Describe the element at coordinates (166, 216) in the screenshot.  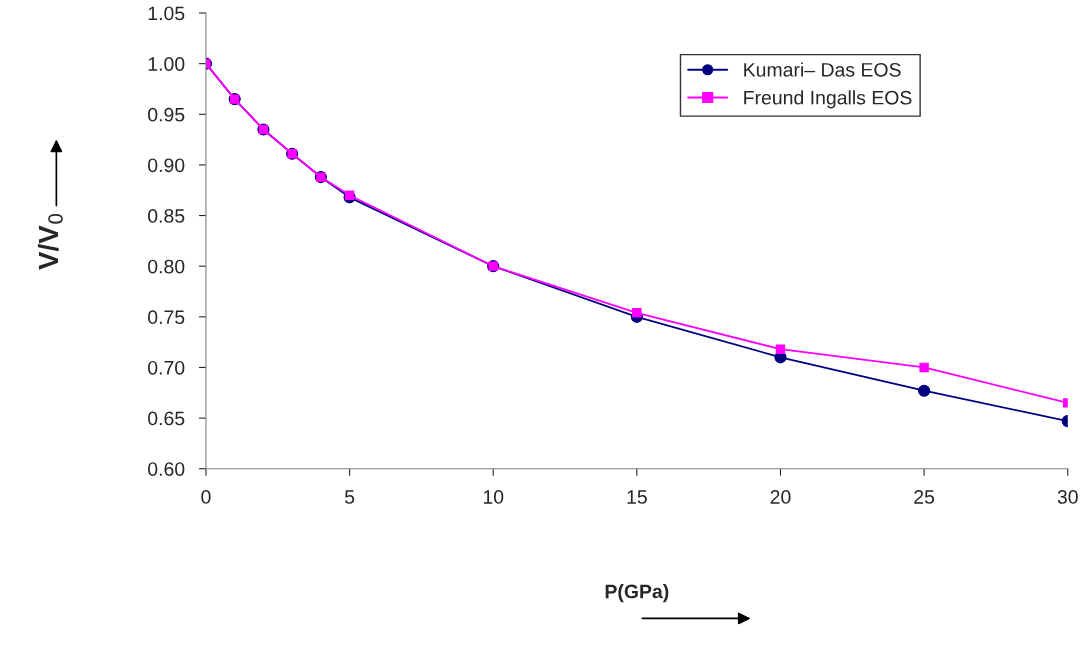
I see `y-tick-label: 0.85` at that location.